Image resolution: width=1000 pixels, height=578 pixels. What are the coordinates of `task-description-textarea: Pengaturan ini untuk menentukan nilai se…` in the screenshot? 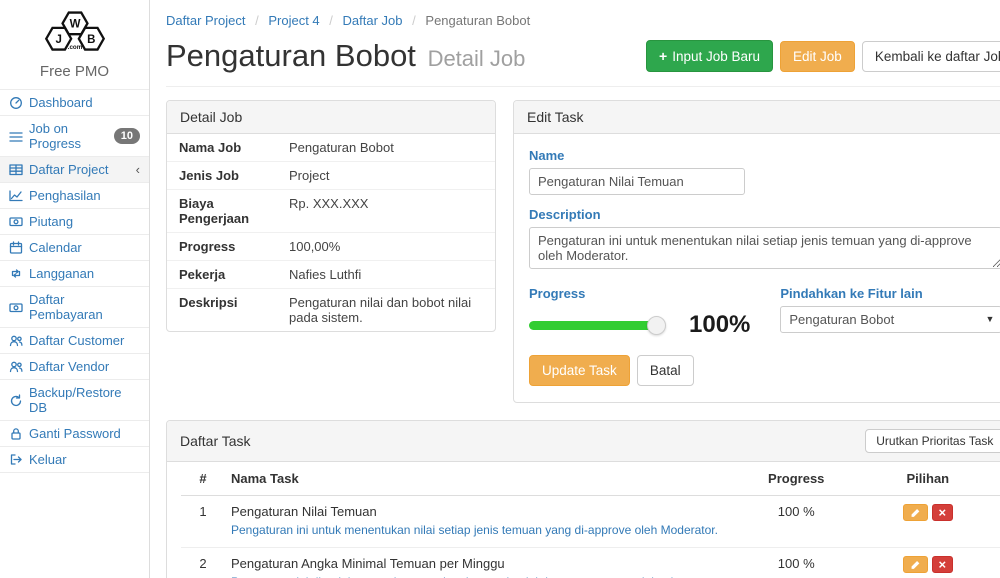 It's located at (764, 248).